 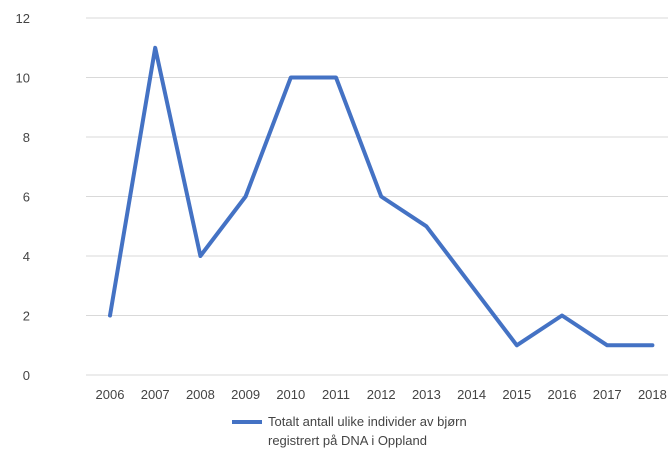 I want to click on x-tick-label: 2006, so click(x=110, y=394).